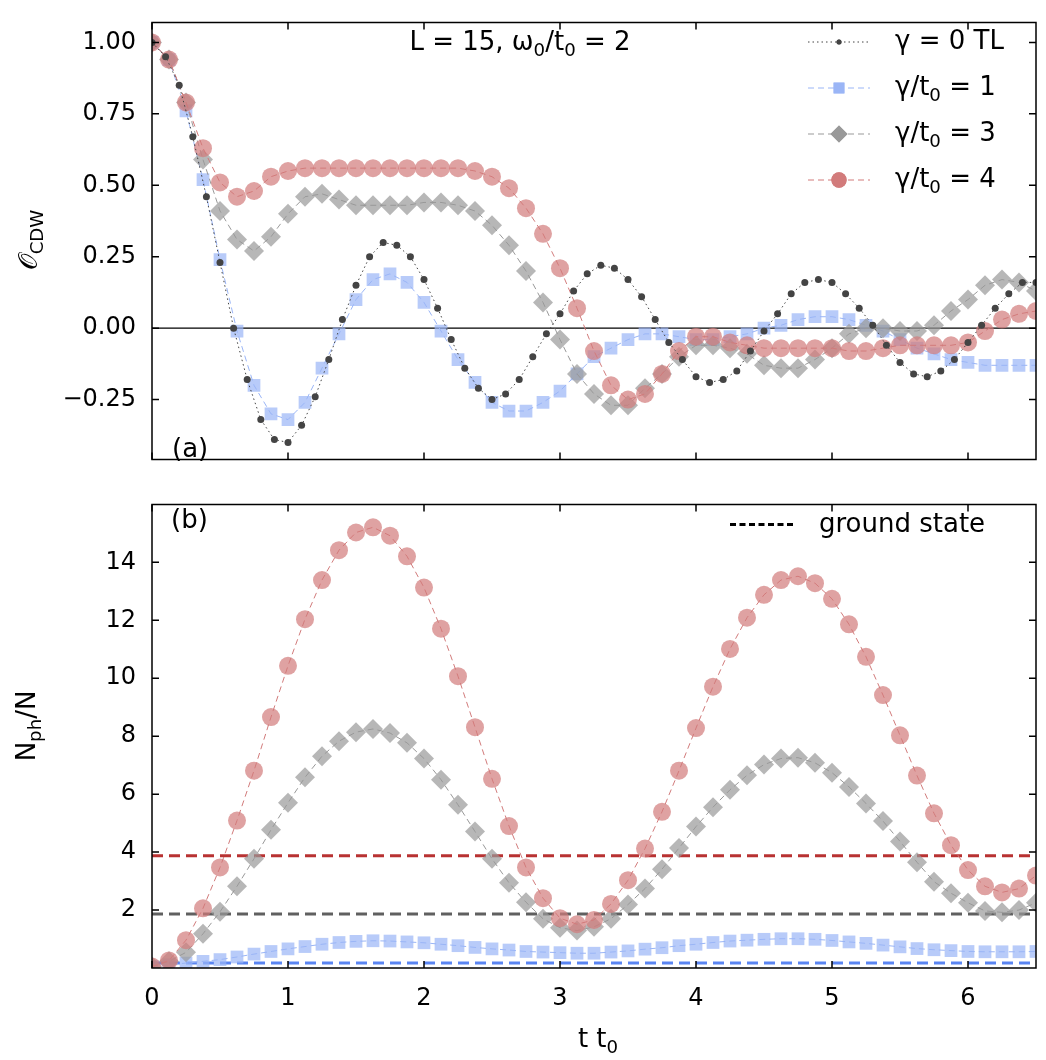 The width and height of the screenshot is (1046, 1060). Describe the element at coordinates (128, 734) in the screenshot. I see `y-tick-label: 8` at that location.